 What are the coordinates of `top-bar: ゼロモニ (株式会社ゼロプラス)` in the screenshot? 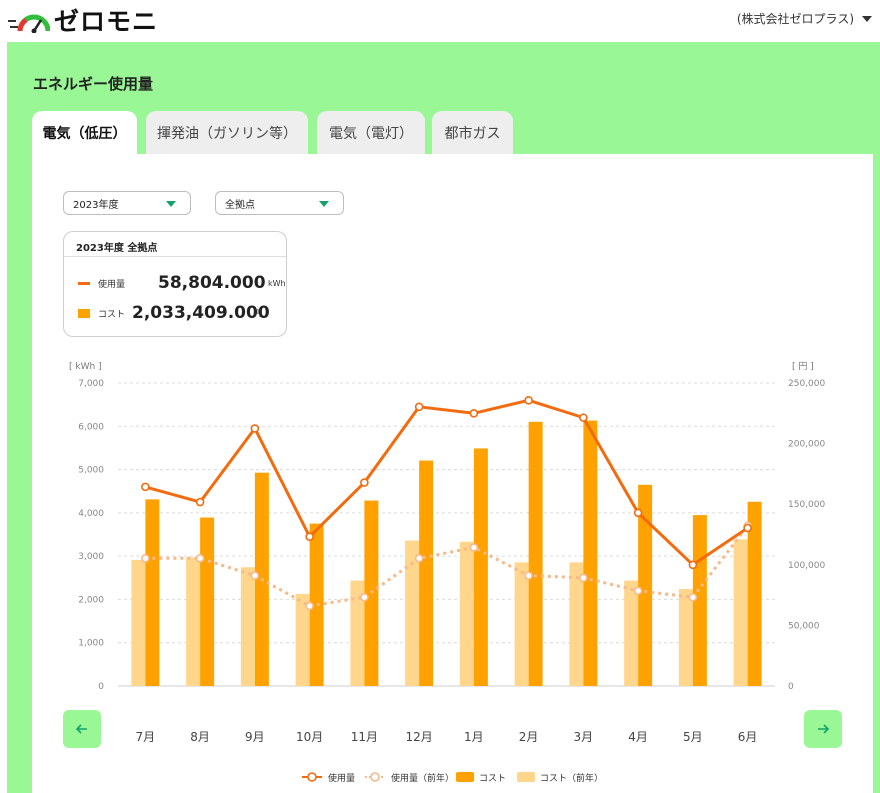 It's located at (440, 20).